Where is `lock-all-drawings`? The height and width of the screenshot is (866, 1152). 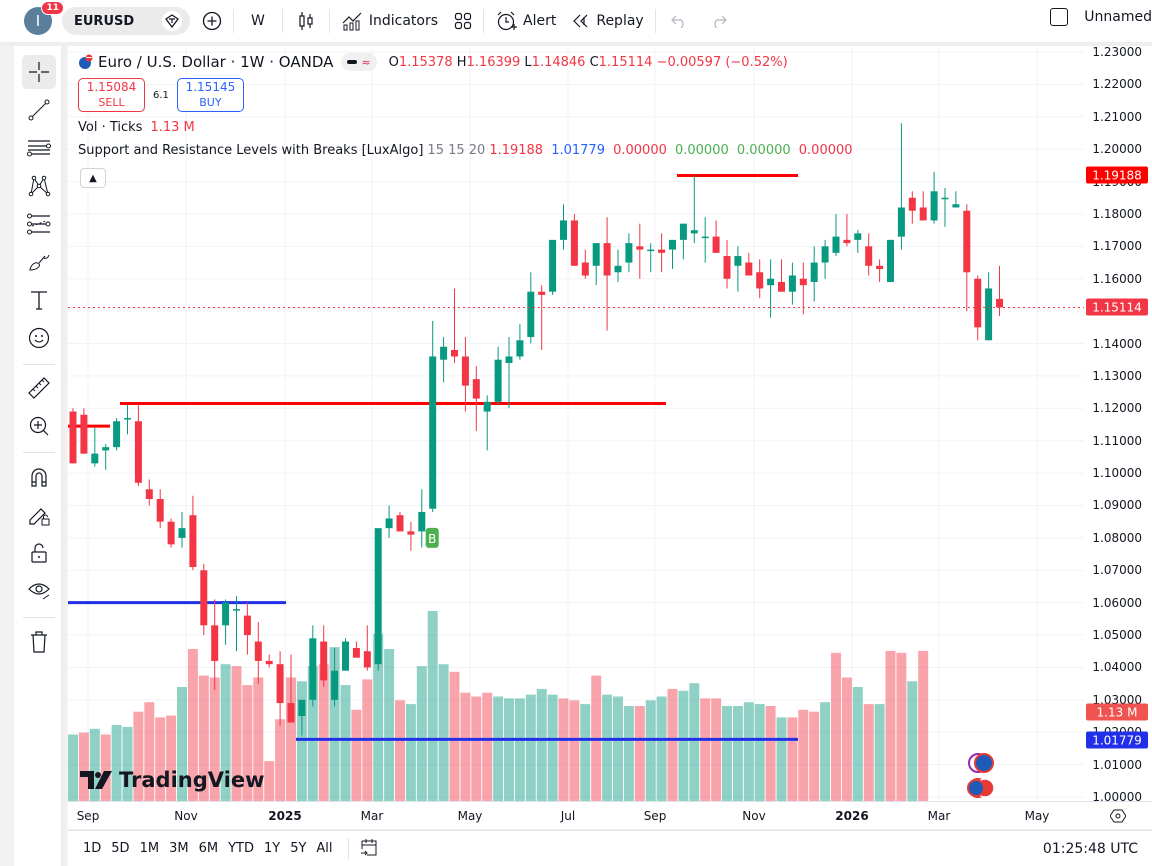 lock-all-drawings is located at coordinates (39, 553).